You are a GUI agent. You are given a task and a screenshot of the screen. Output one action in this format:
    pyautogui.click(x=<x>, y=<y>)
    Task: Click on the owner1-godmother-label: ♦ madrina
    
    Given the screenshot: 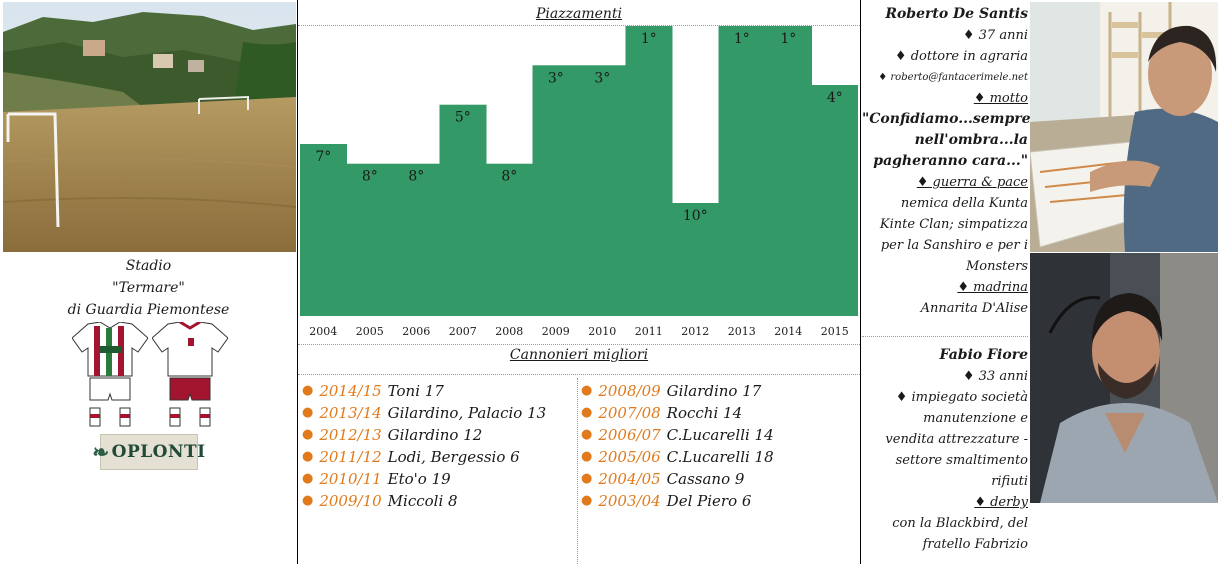 What is the action you would take?
    pyautogui.click(x=992, y=287)
    